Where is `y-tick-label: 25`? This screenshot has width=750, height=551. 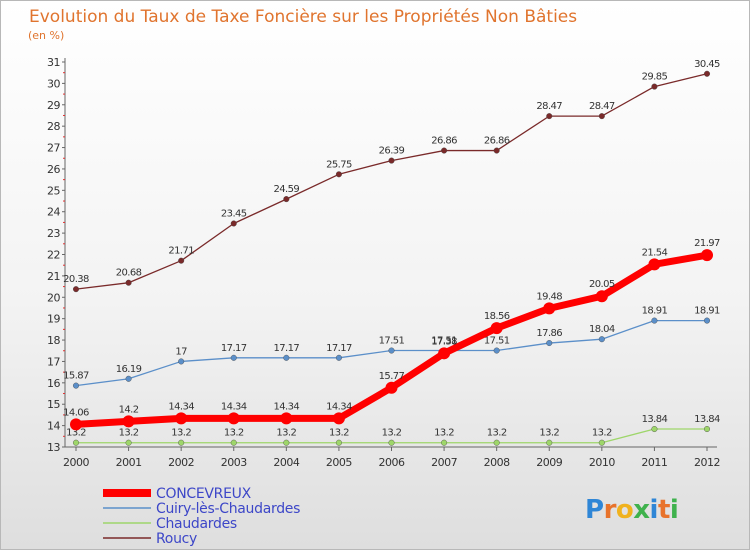
y-tick-label: 25 is located at coordinates (53, 190).